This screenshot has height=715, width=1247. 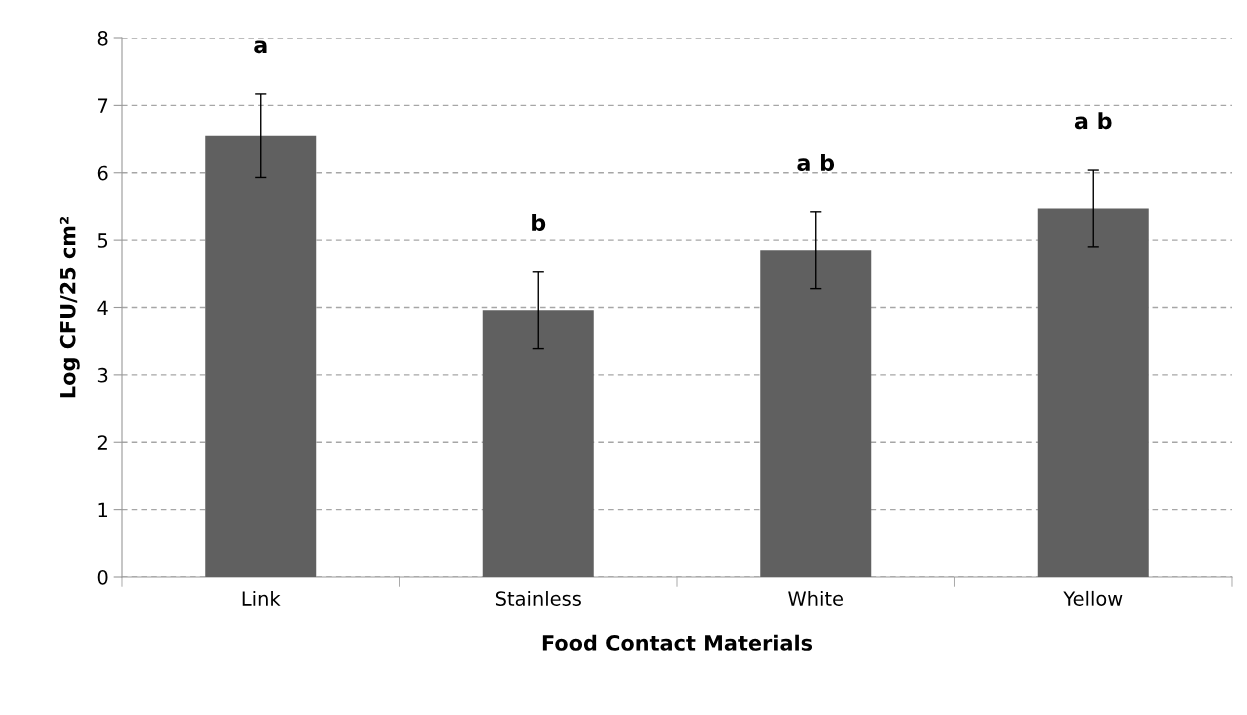 What do you see at coordinates (261, 598) in the screenshot?
I see `x-tick-label: Link` at bounding box center [261, 598].